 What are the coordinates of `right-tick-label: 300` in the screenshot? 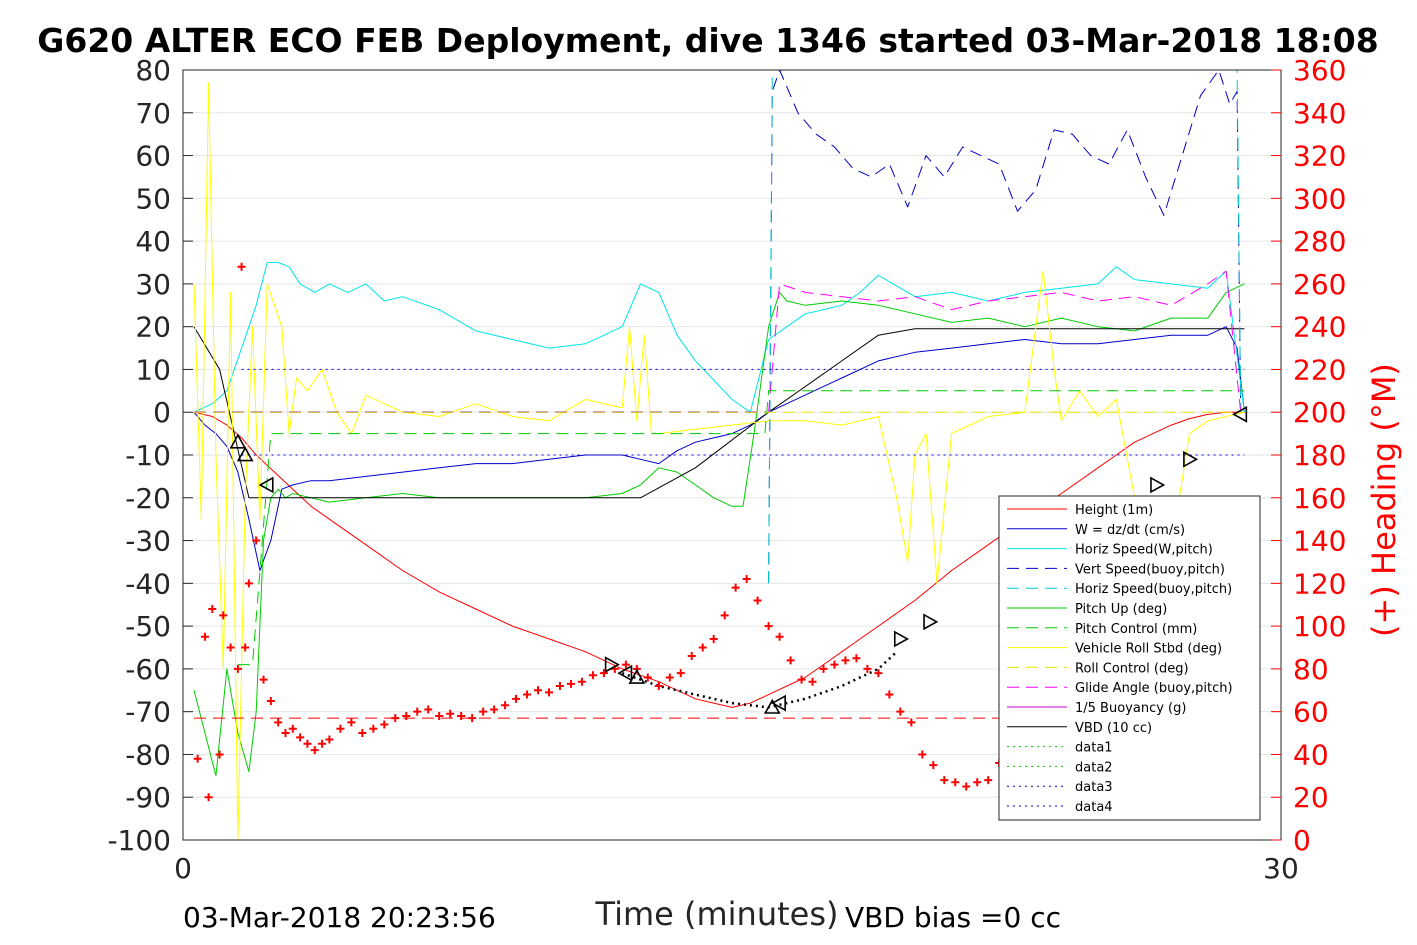 It's located at (1319, 198).